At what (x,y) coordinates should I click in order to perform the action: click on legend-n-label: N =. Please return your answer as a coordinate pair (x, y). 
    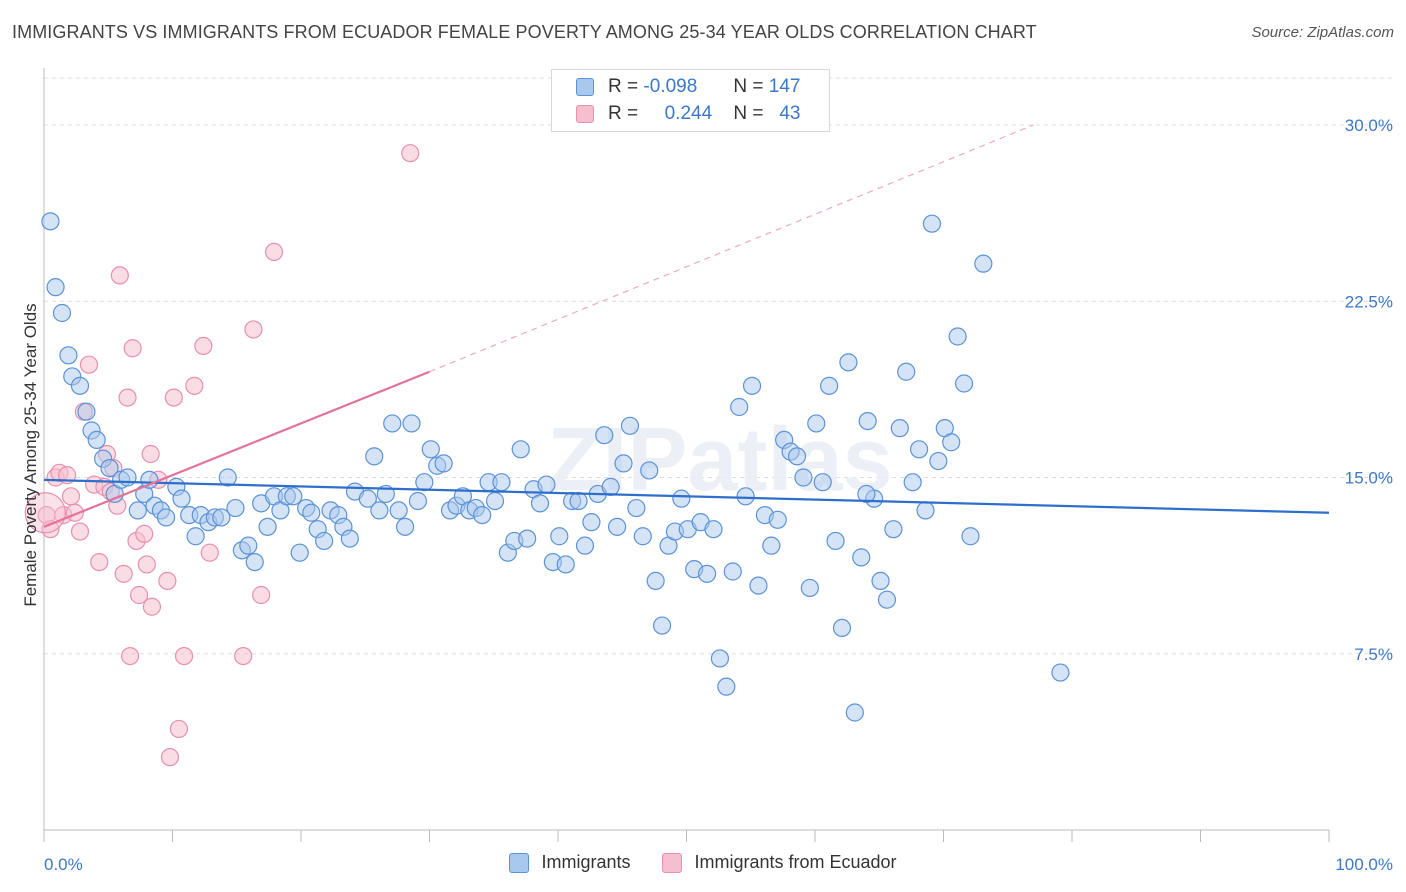
    Looking at the image, I should click on (748, 86).